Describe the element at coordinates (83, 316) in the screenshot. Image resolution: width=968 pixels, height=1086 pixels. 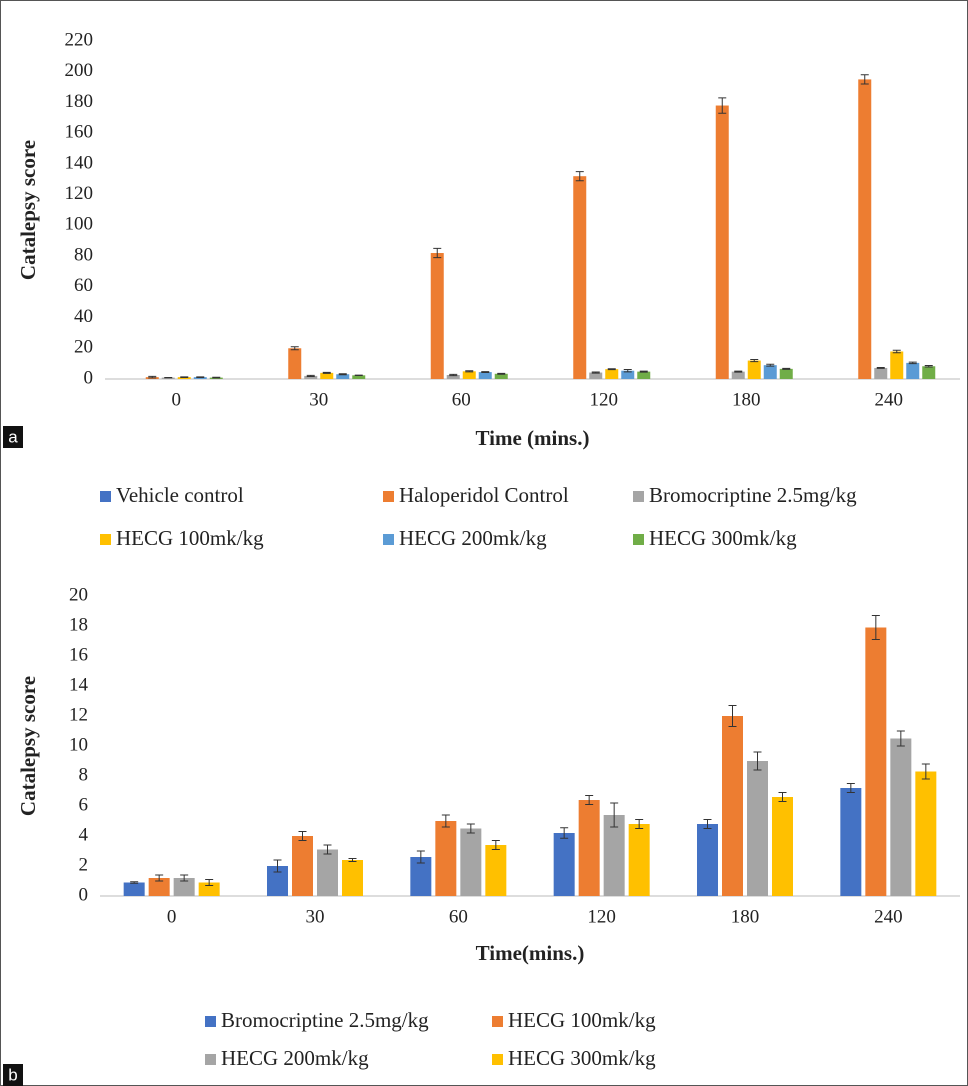
I see `y-tick-label: 40` at that location.